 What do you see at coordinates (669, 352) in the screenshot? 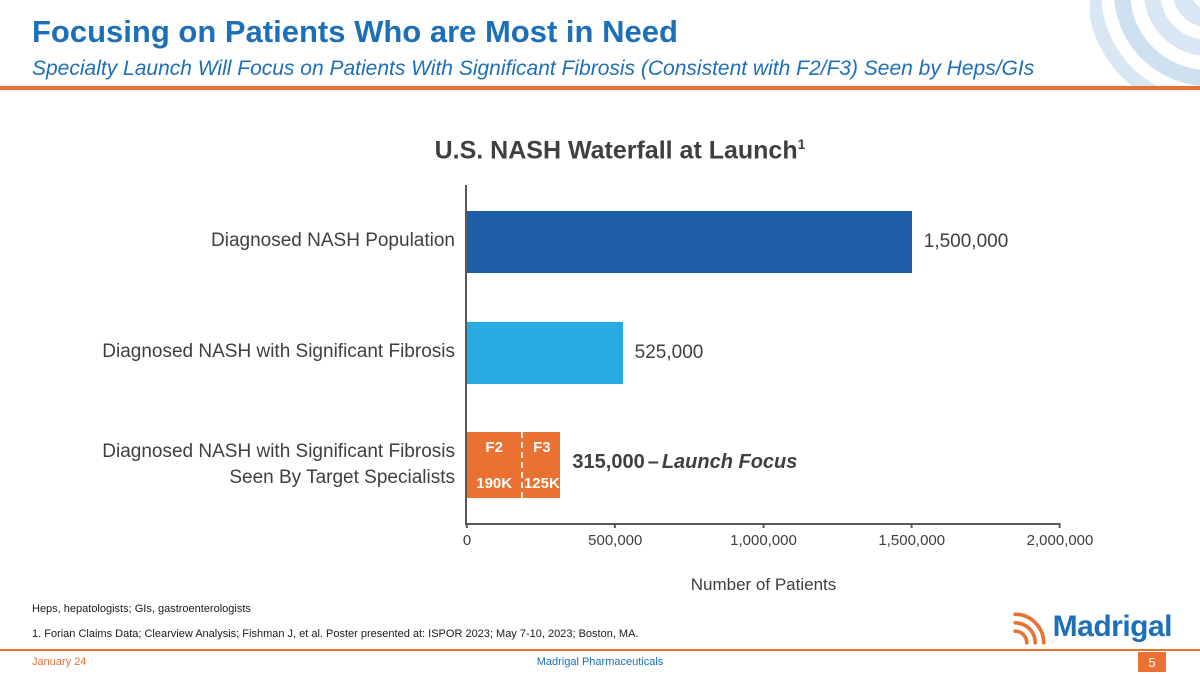
I see `value-label-525000: 525,000` at bounding box center [669, 352].